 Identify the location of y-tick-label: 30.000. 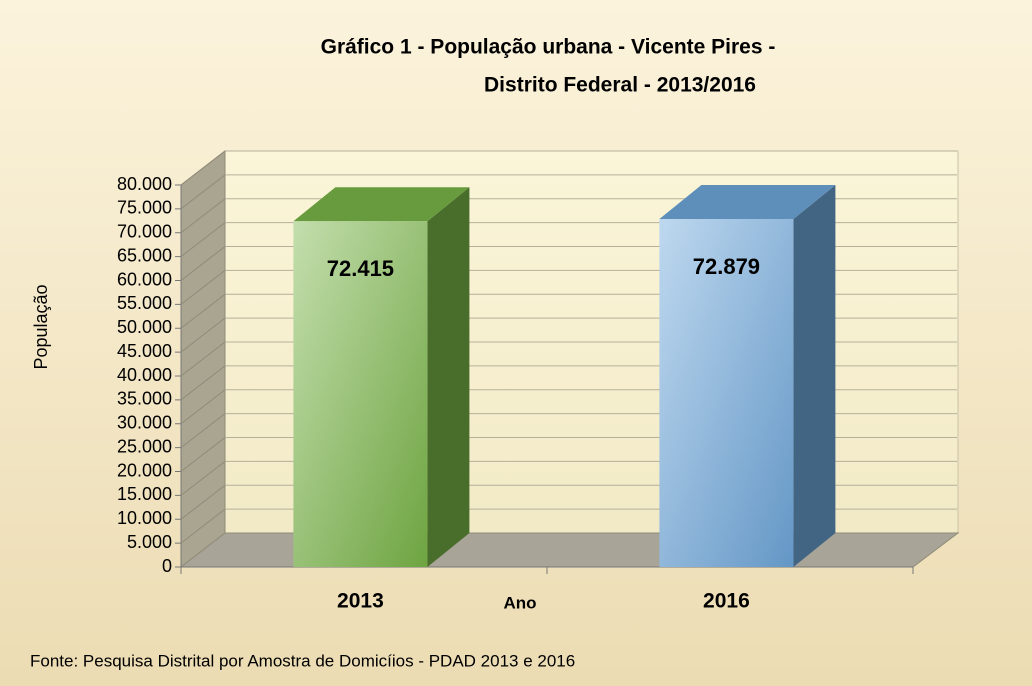
(144, 423).